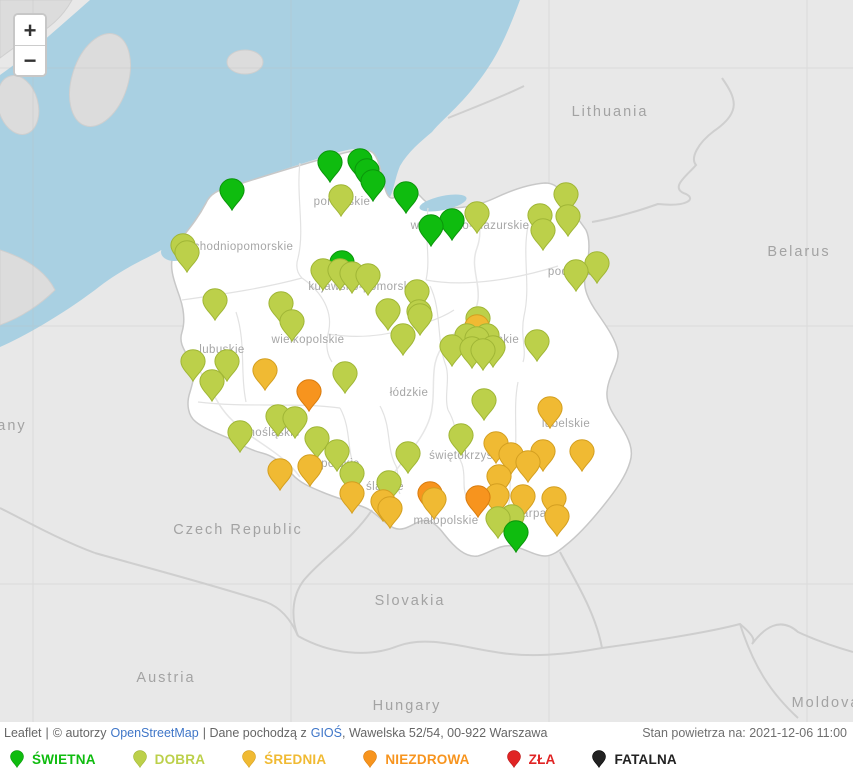 This screenshot has width=853, height=778. I want to click on niezdrowa-pin-icon, so click(370, 759).